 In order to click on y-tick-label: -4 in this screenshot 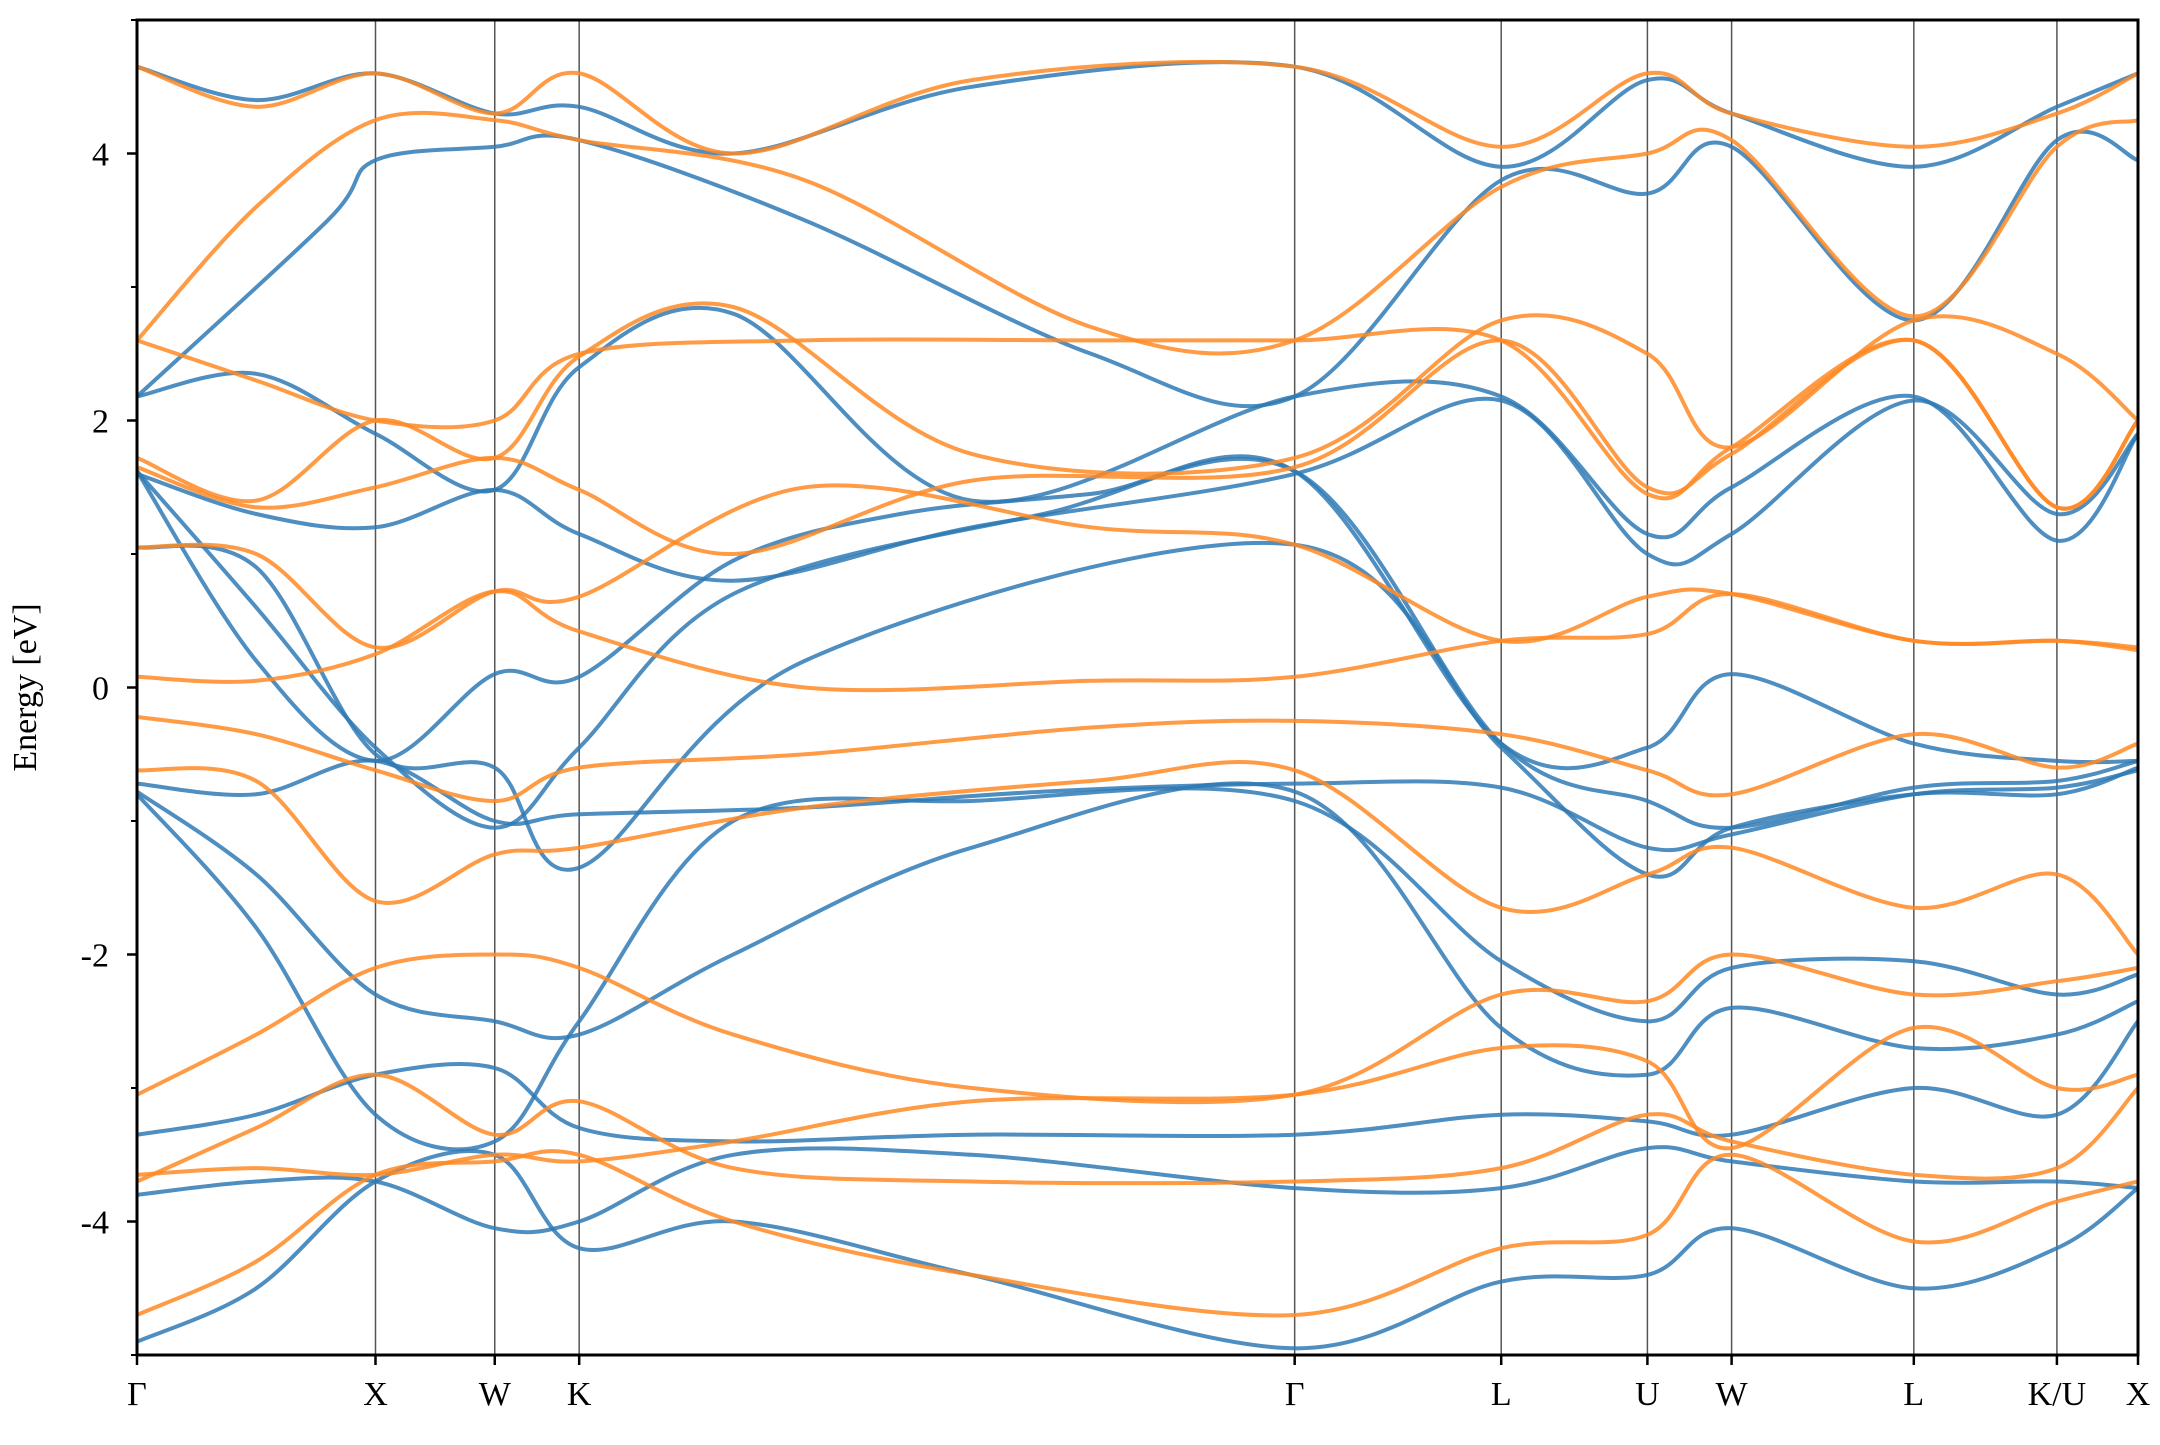, I will do `click(95, 1223)`.